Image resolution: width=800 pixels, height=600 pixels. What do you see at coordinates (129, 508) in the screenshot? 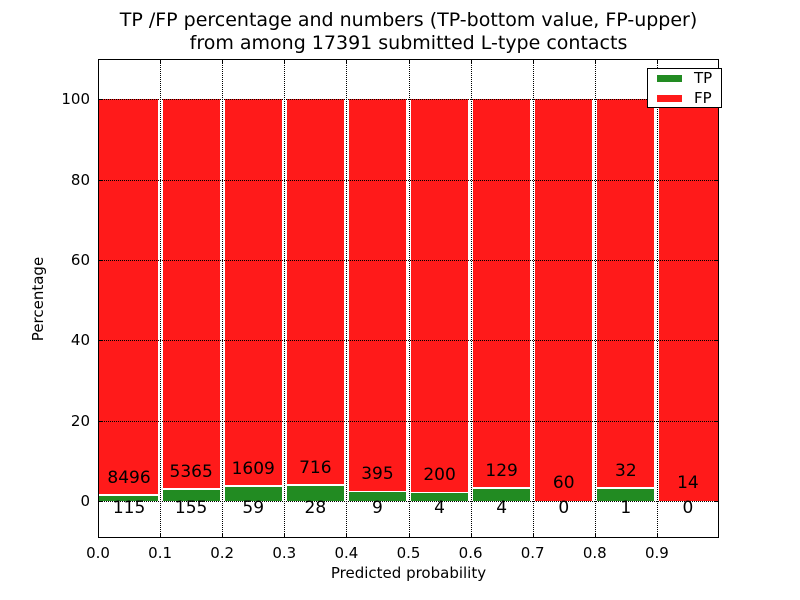
I see `tp-count-label: 115` at bounding box center [129, 508].